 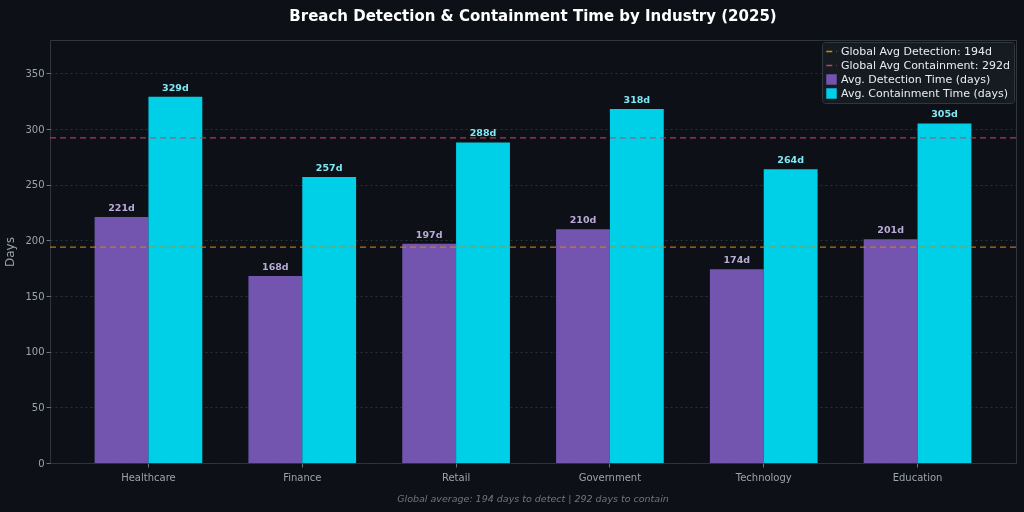 I want to click on legend-label: Avg. Containment Time (days), so click(x=925, y=93).